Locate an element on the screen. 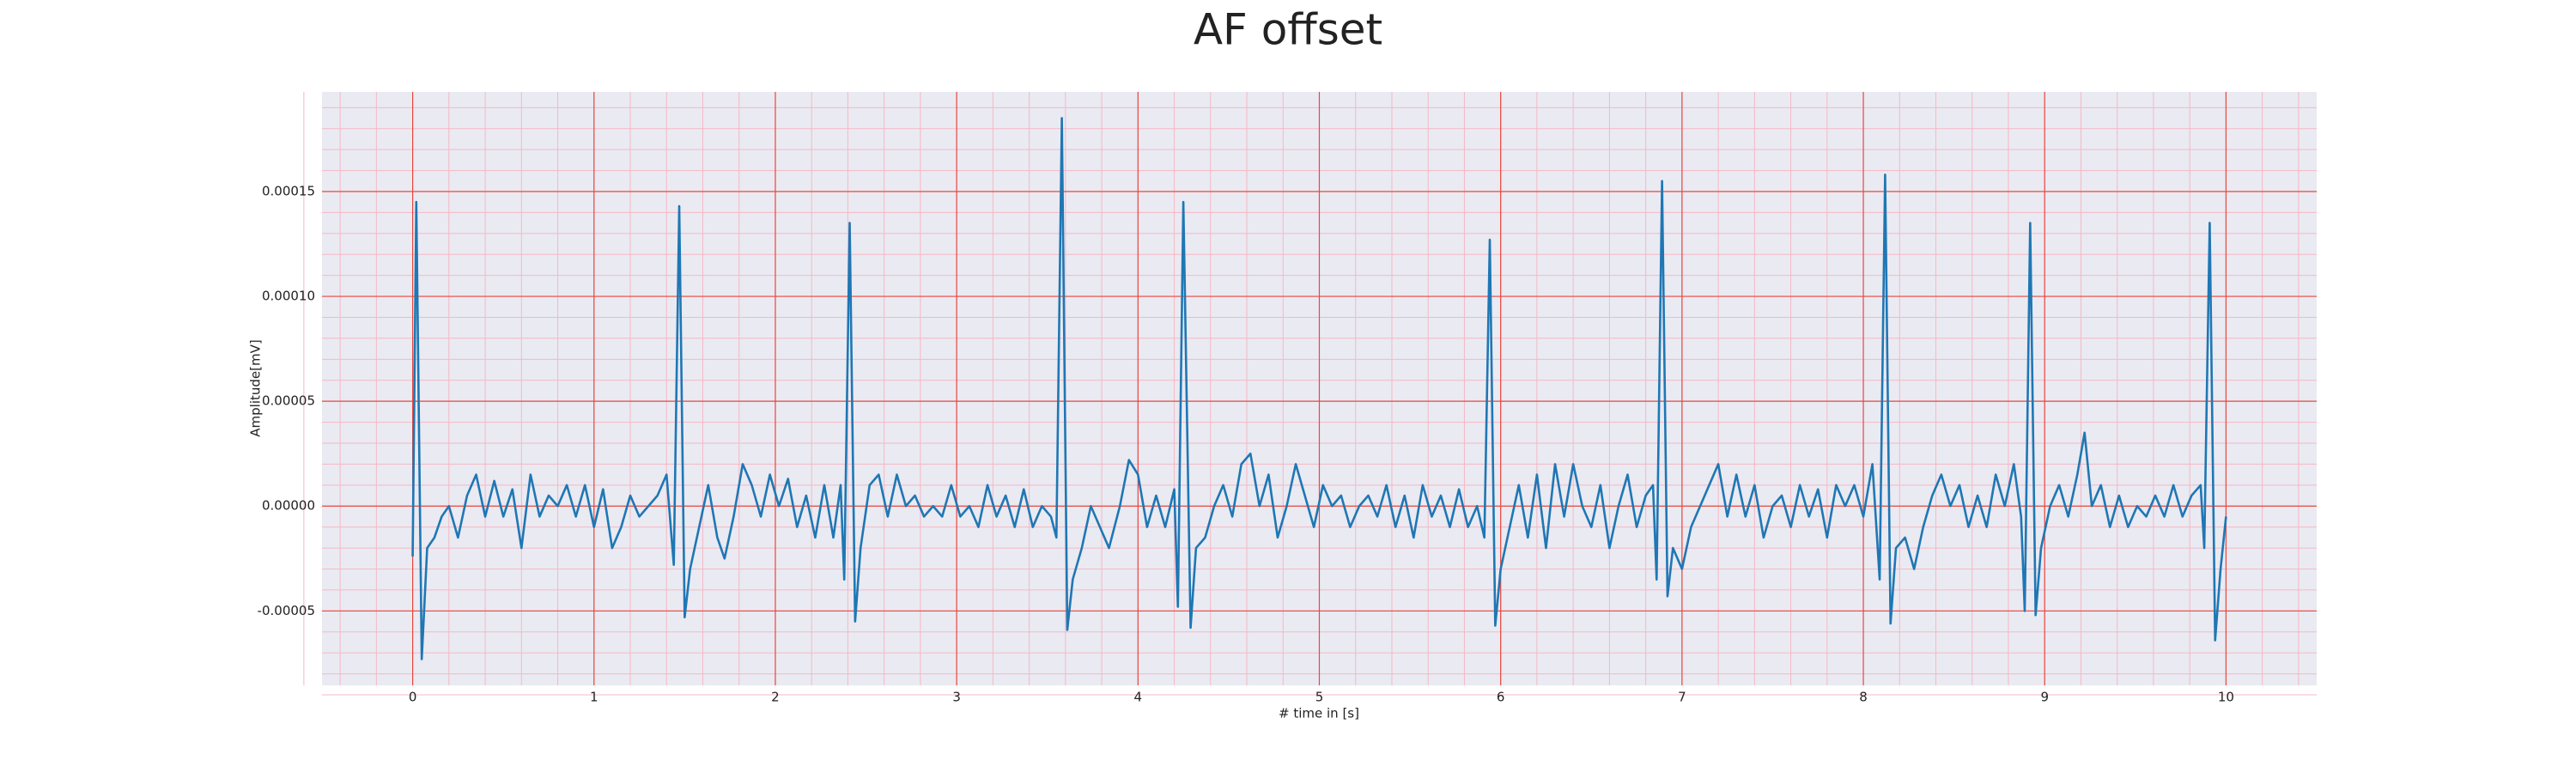  x-tick-label: 6 is located at coordinates (1501, 697).